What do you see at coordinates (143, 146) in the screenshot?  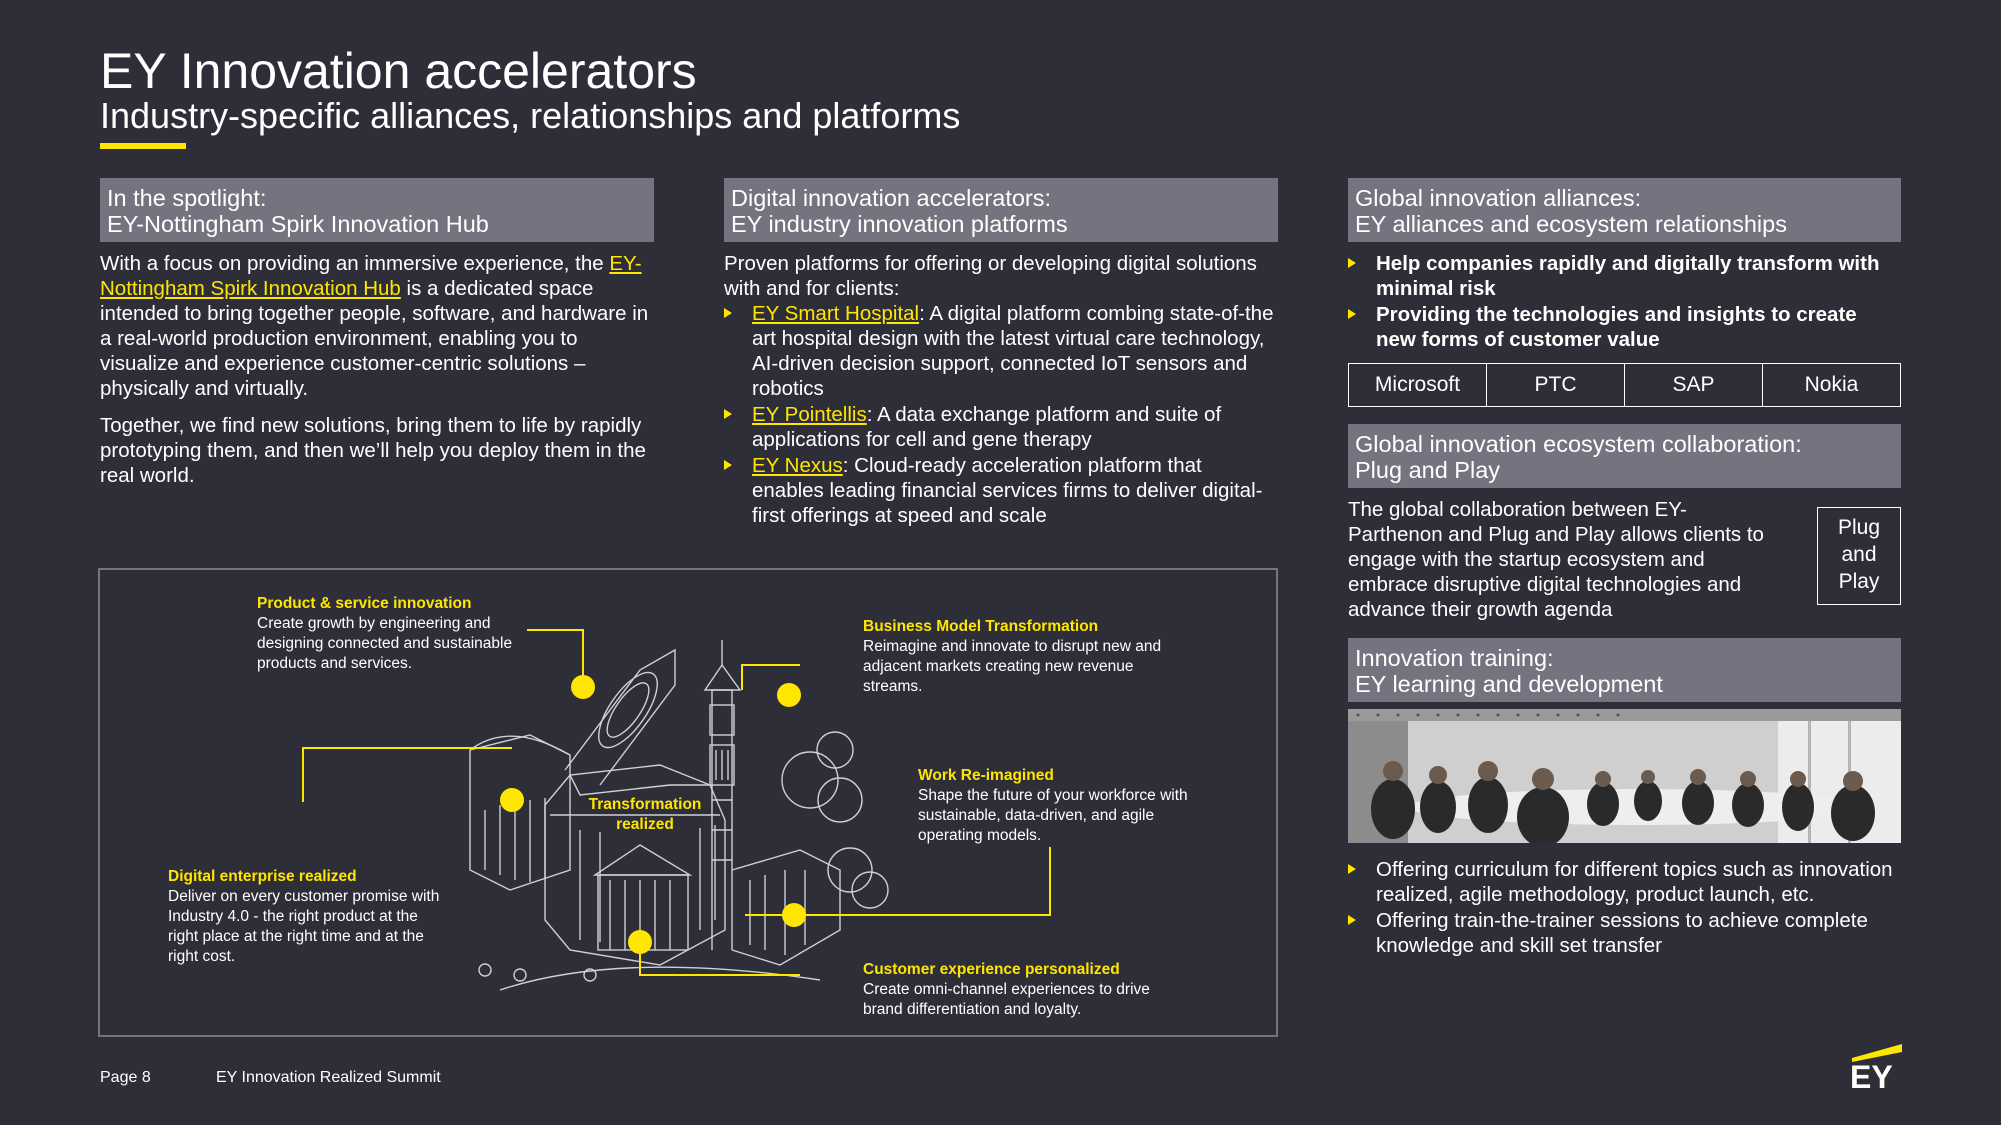 I see `title-accent-bar` at bounding box center [143, 146].